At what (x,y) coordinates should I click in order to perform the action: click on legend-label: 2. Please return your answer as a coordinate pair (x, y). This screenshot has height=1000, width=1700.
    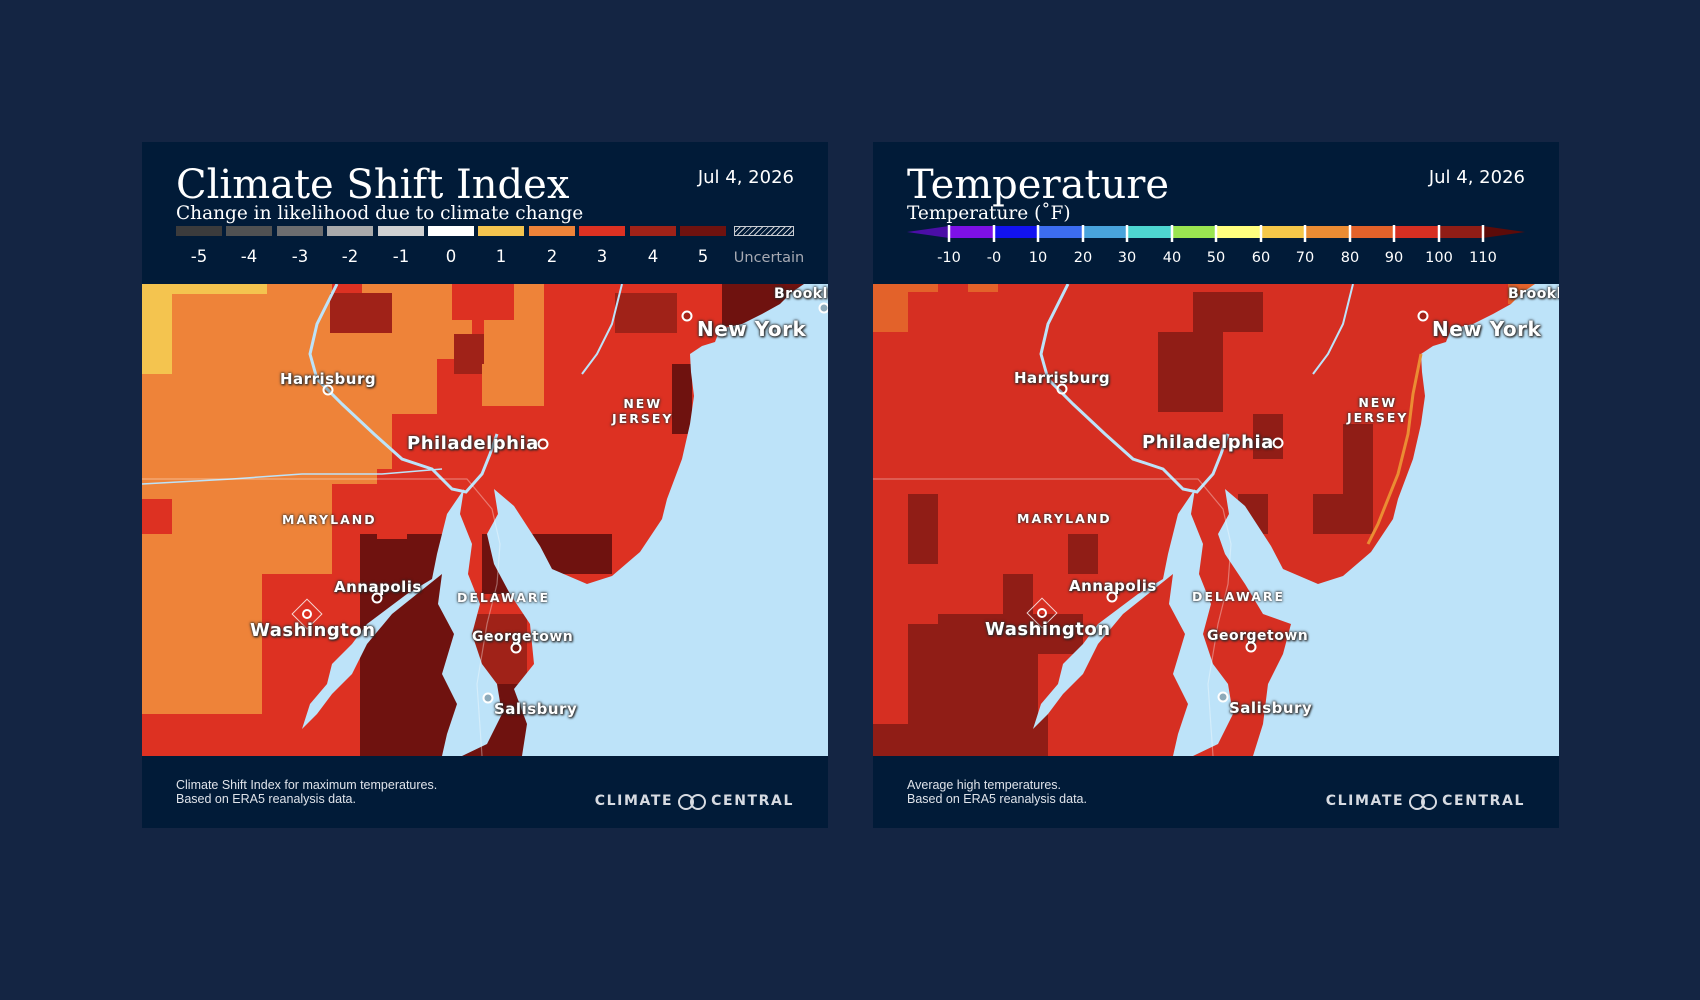
    Looking at the image, I should click on (552, 256).